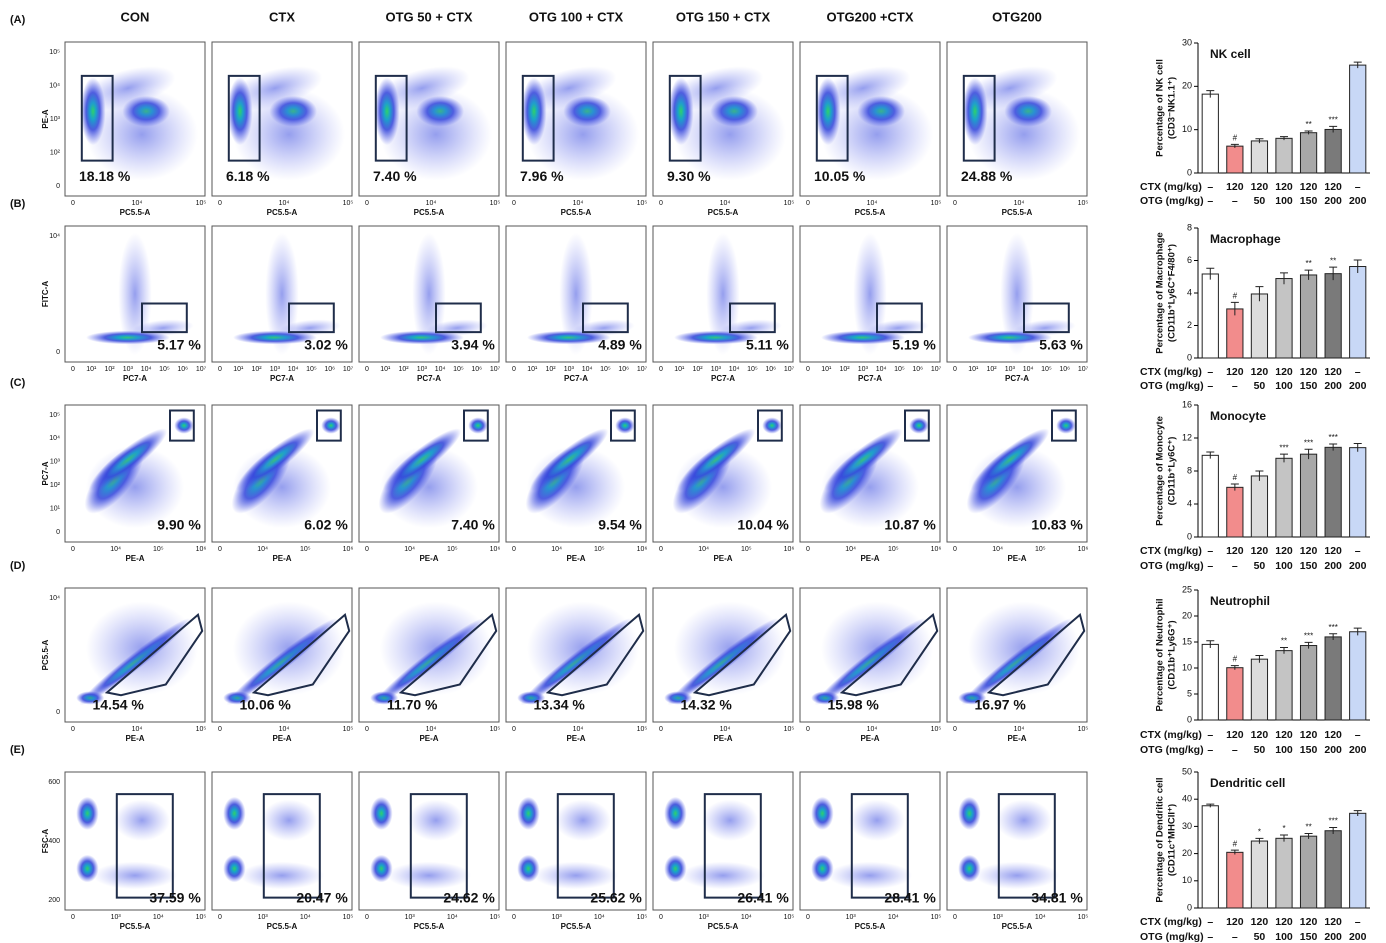 This screenshot has height=943, width=1386. Describe the element at coordinates (1283, 447) in the screenshot. I see `significance: ***` at that location.